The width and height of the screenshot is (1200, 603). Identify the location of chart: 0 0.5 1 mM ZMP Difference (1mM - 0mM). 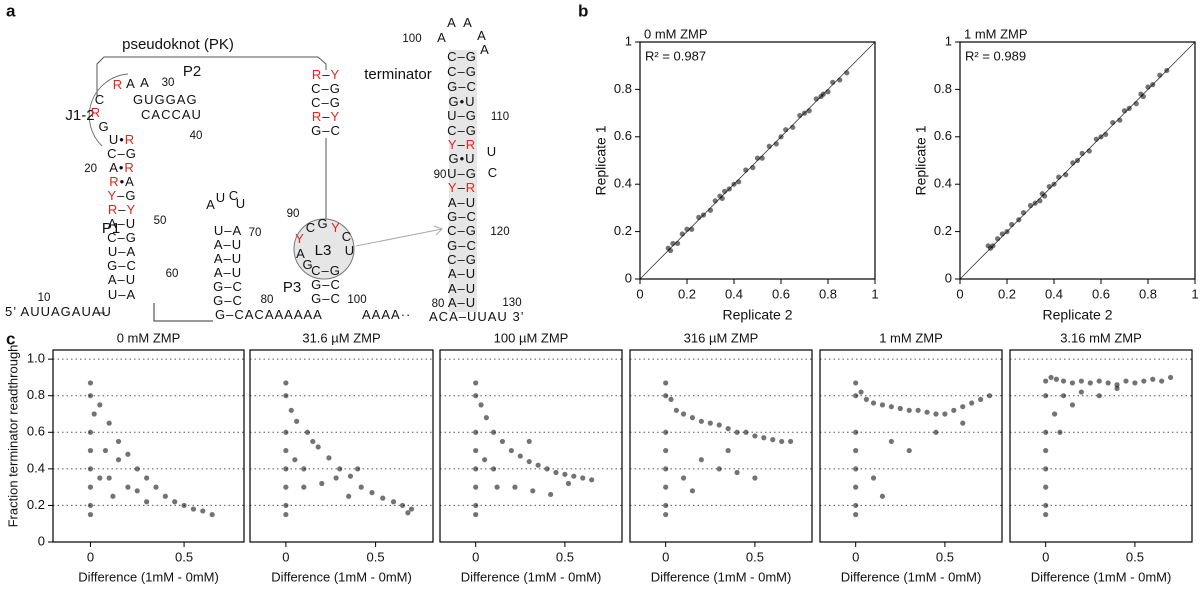
(911, 457).